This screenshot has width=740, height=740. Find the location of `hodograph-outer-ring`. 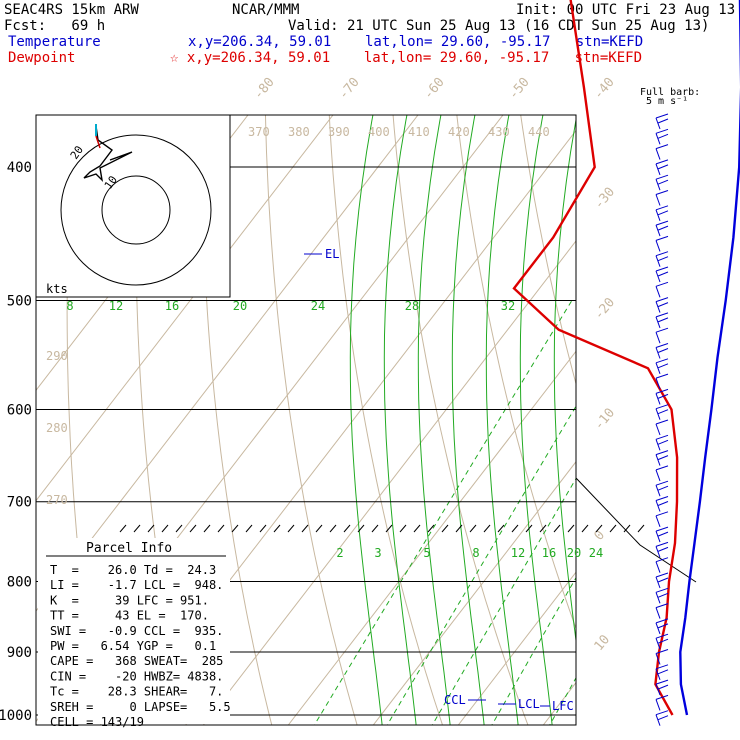

hodograph-outer-ring is located at coordinates (136, 210).